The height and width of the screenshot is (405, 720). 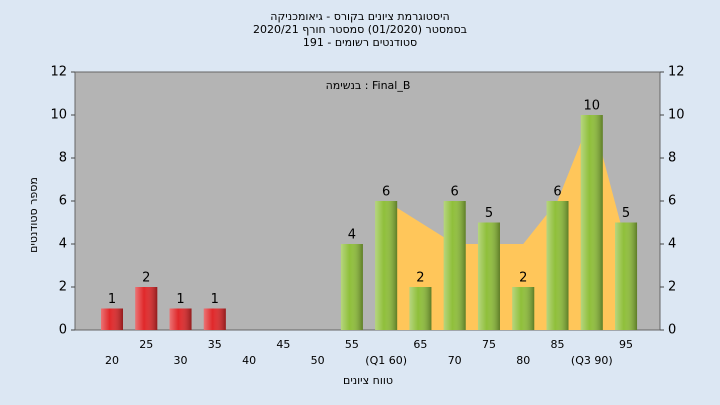 What do you see at coordinates (283, 344) in the screenshot?
I see `x-tick-label: 45` at bounding box center [283, 344].